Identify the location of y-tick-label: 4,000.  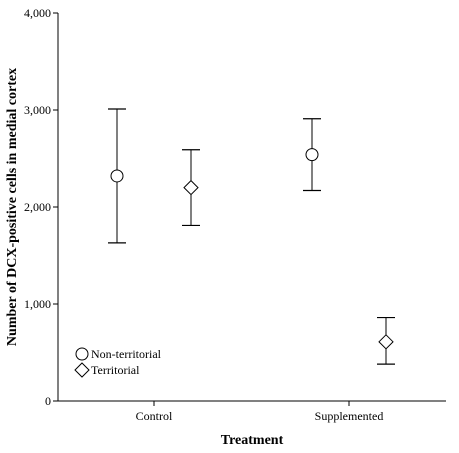
(37, 13).